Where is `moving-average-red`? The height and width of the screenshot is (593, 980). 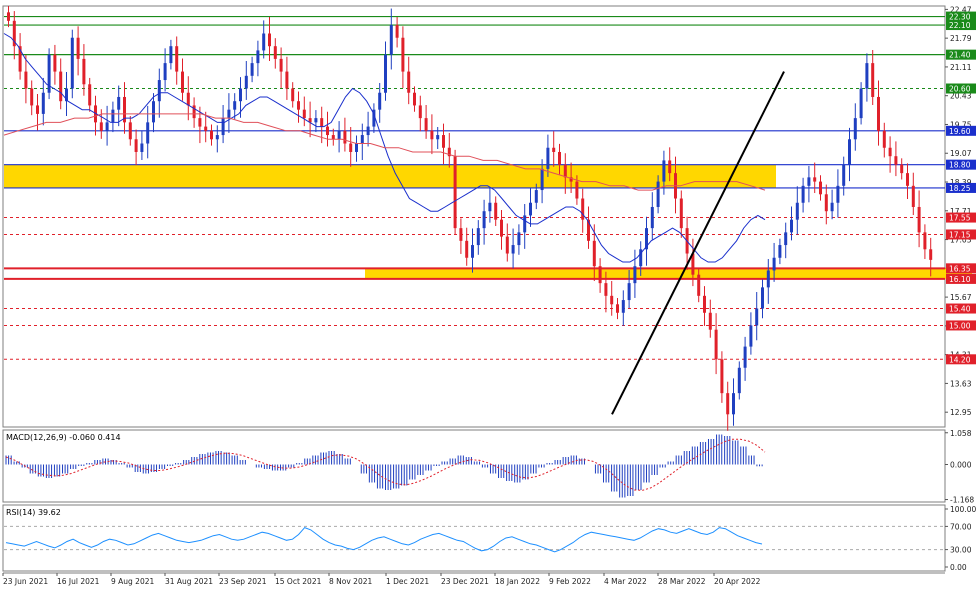
moving-average-red is located at coordinates (384, 152).